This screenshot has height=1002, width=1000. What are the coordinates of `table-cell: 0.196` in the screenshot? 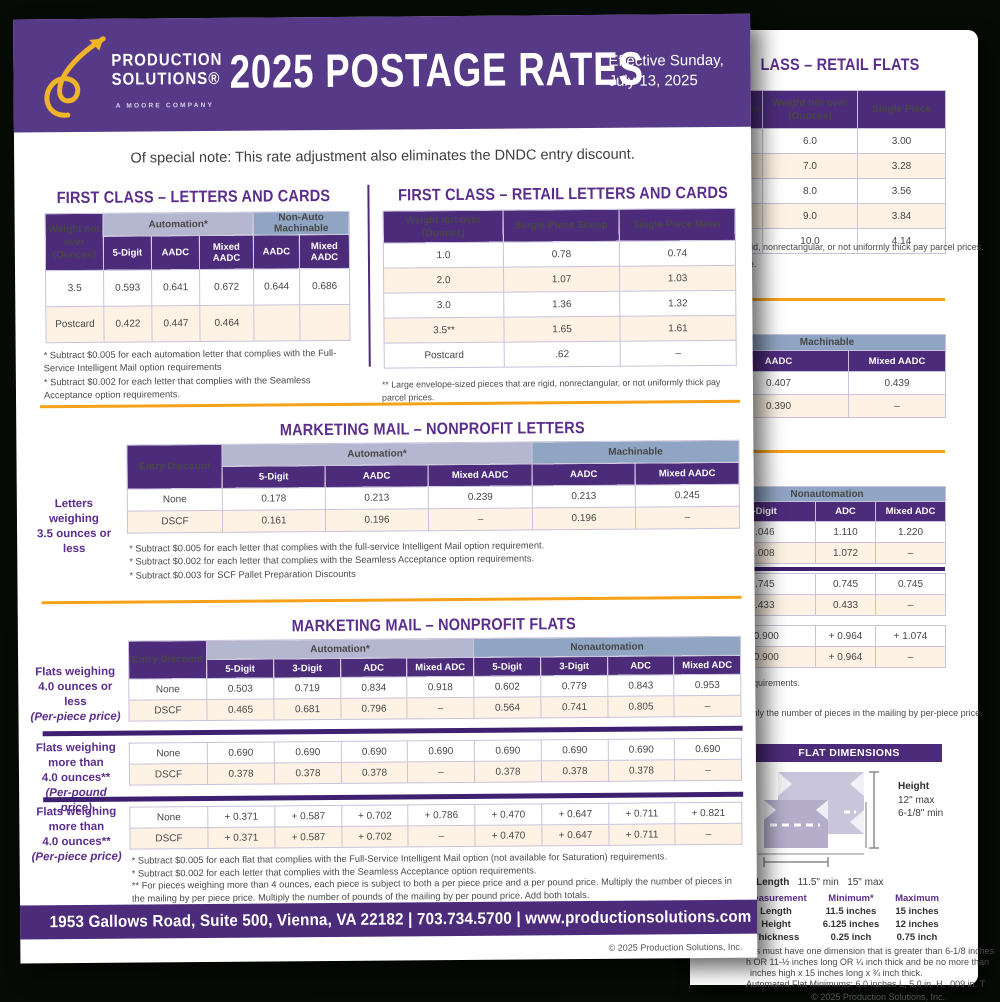 It's located at (377, 520).